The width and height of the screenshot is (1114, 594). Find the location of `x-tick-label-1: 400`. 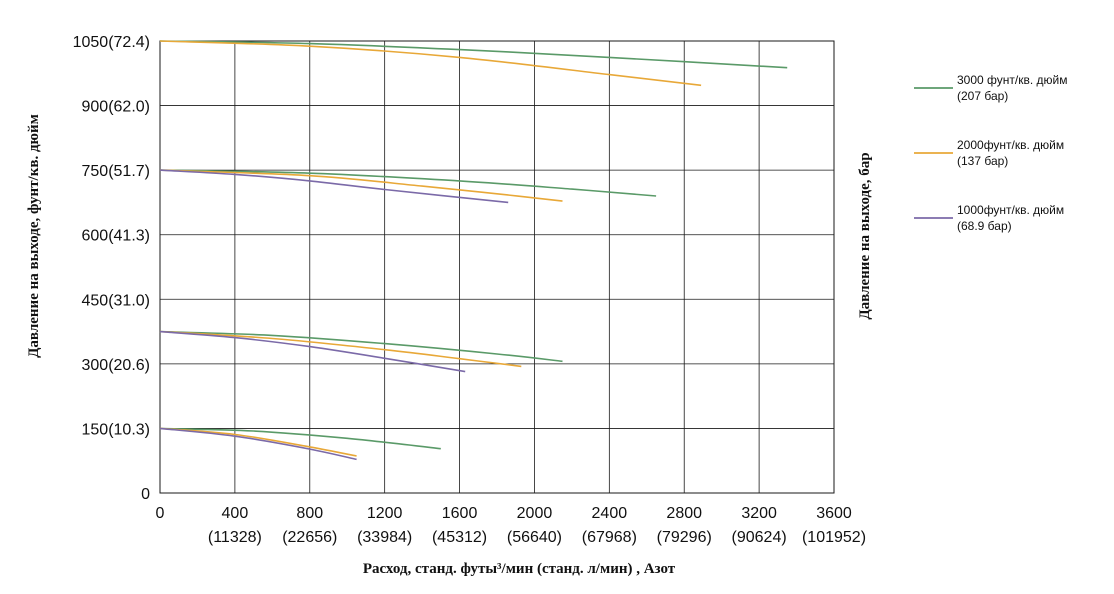

x-tick-label-1: 400 is located at coordinates (235, 513).